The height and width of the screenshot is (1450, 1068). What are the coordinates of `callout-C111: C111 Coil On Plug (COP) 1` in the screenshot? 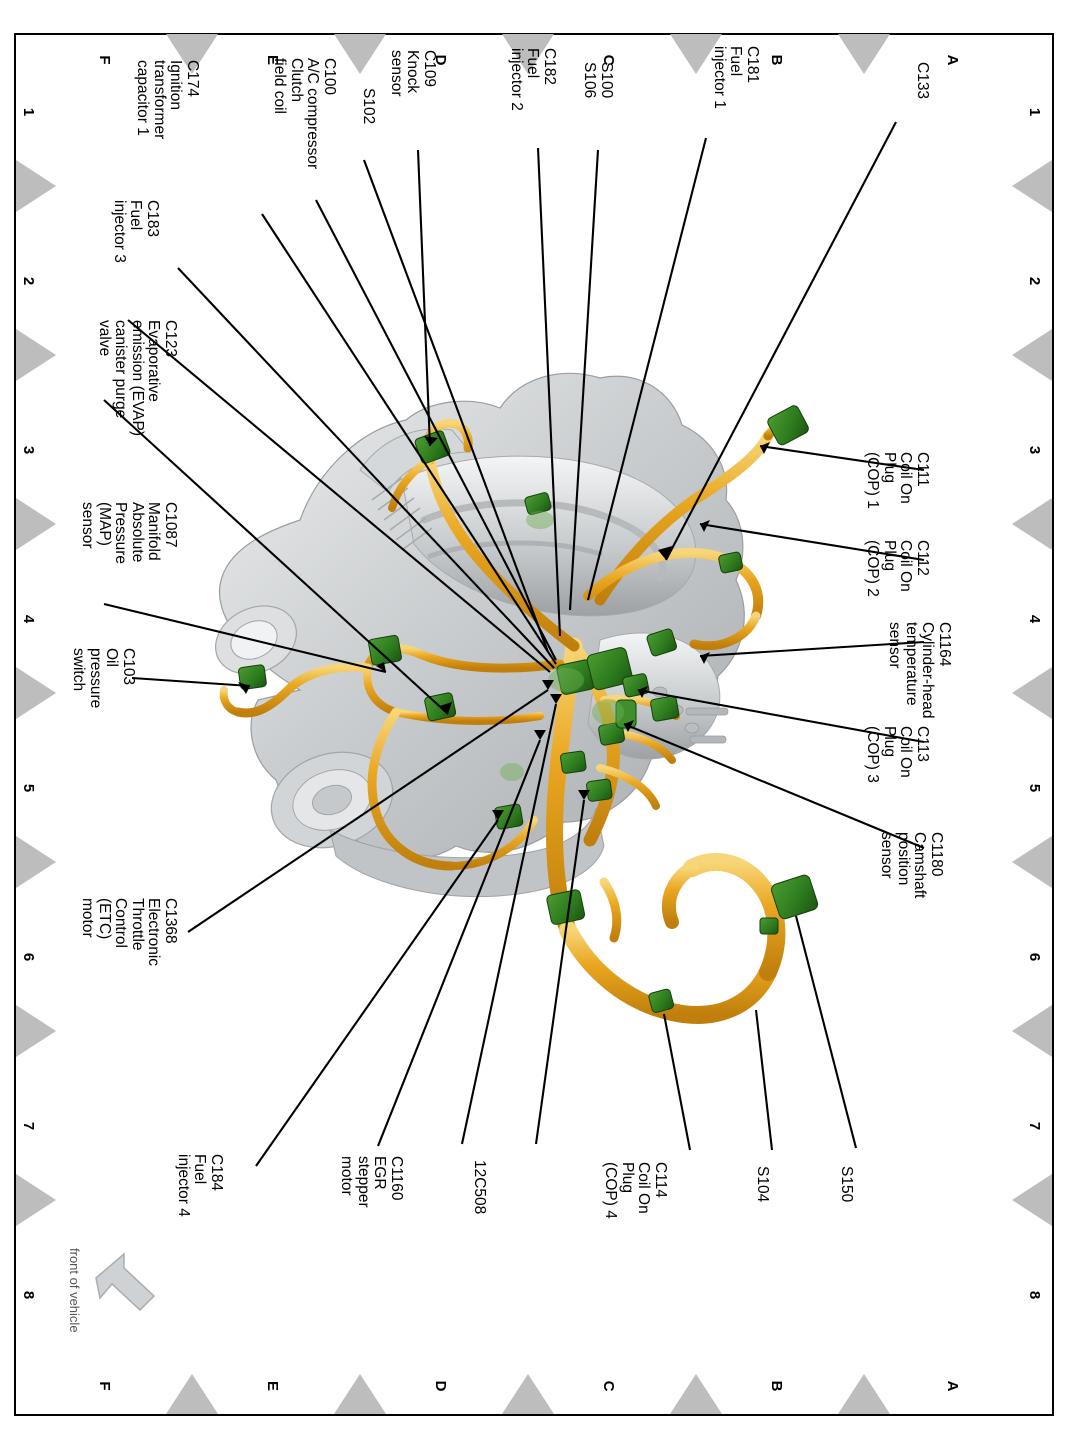 It's located at (898, 480).